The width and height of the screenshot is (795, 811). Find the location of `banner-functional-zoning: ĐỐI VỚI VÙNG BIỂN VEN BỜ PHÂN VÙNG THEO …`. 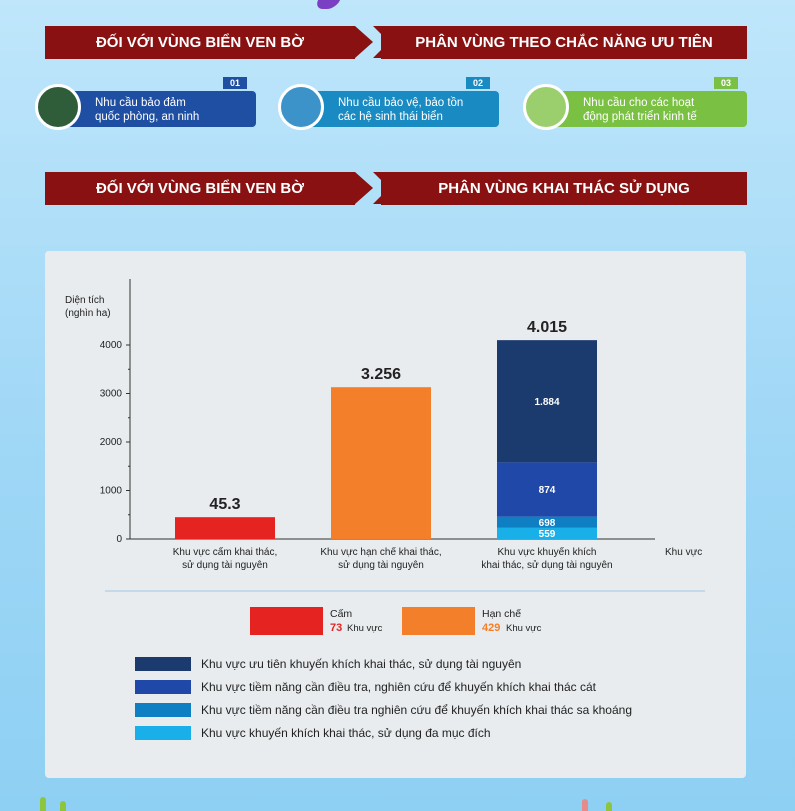

banner-functional-zoning: ĐỐI VỚI VÙNG BIỂN VEN BỜ PHÂN VÙNG THEO … is located at coordinates (396, 42).